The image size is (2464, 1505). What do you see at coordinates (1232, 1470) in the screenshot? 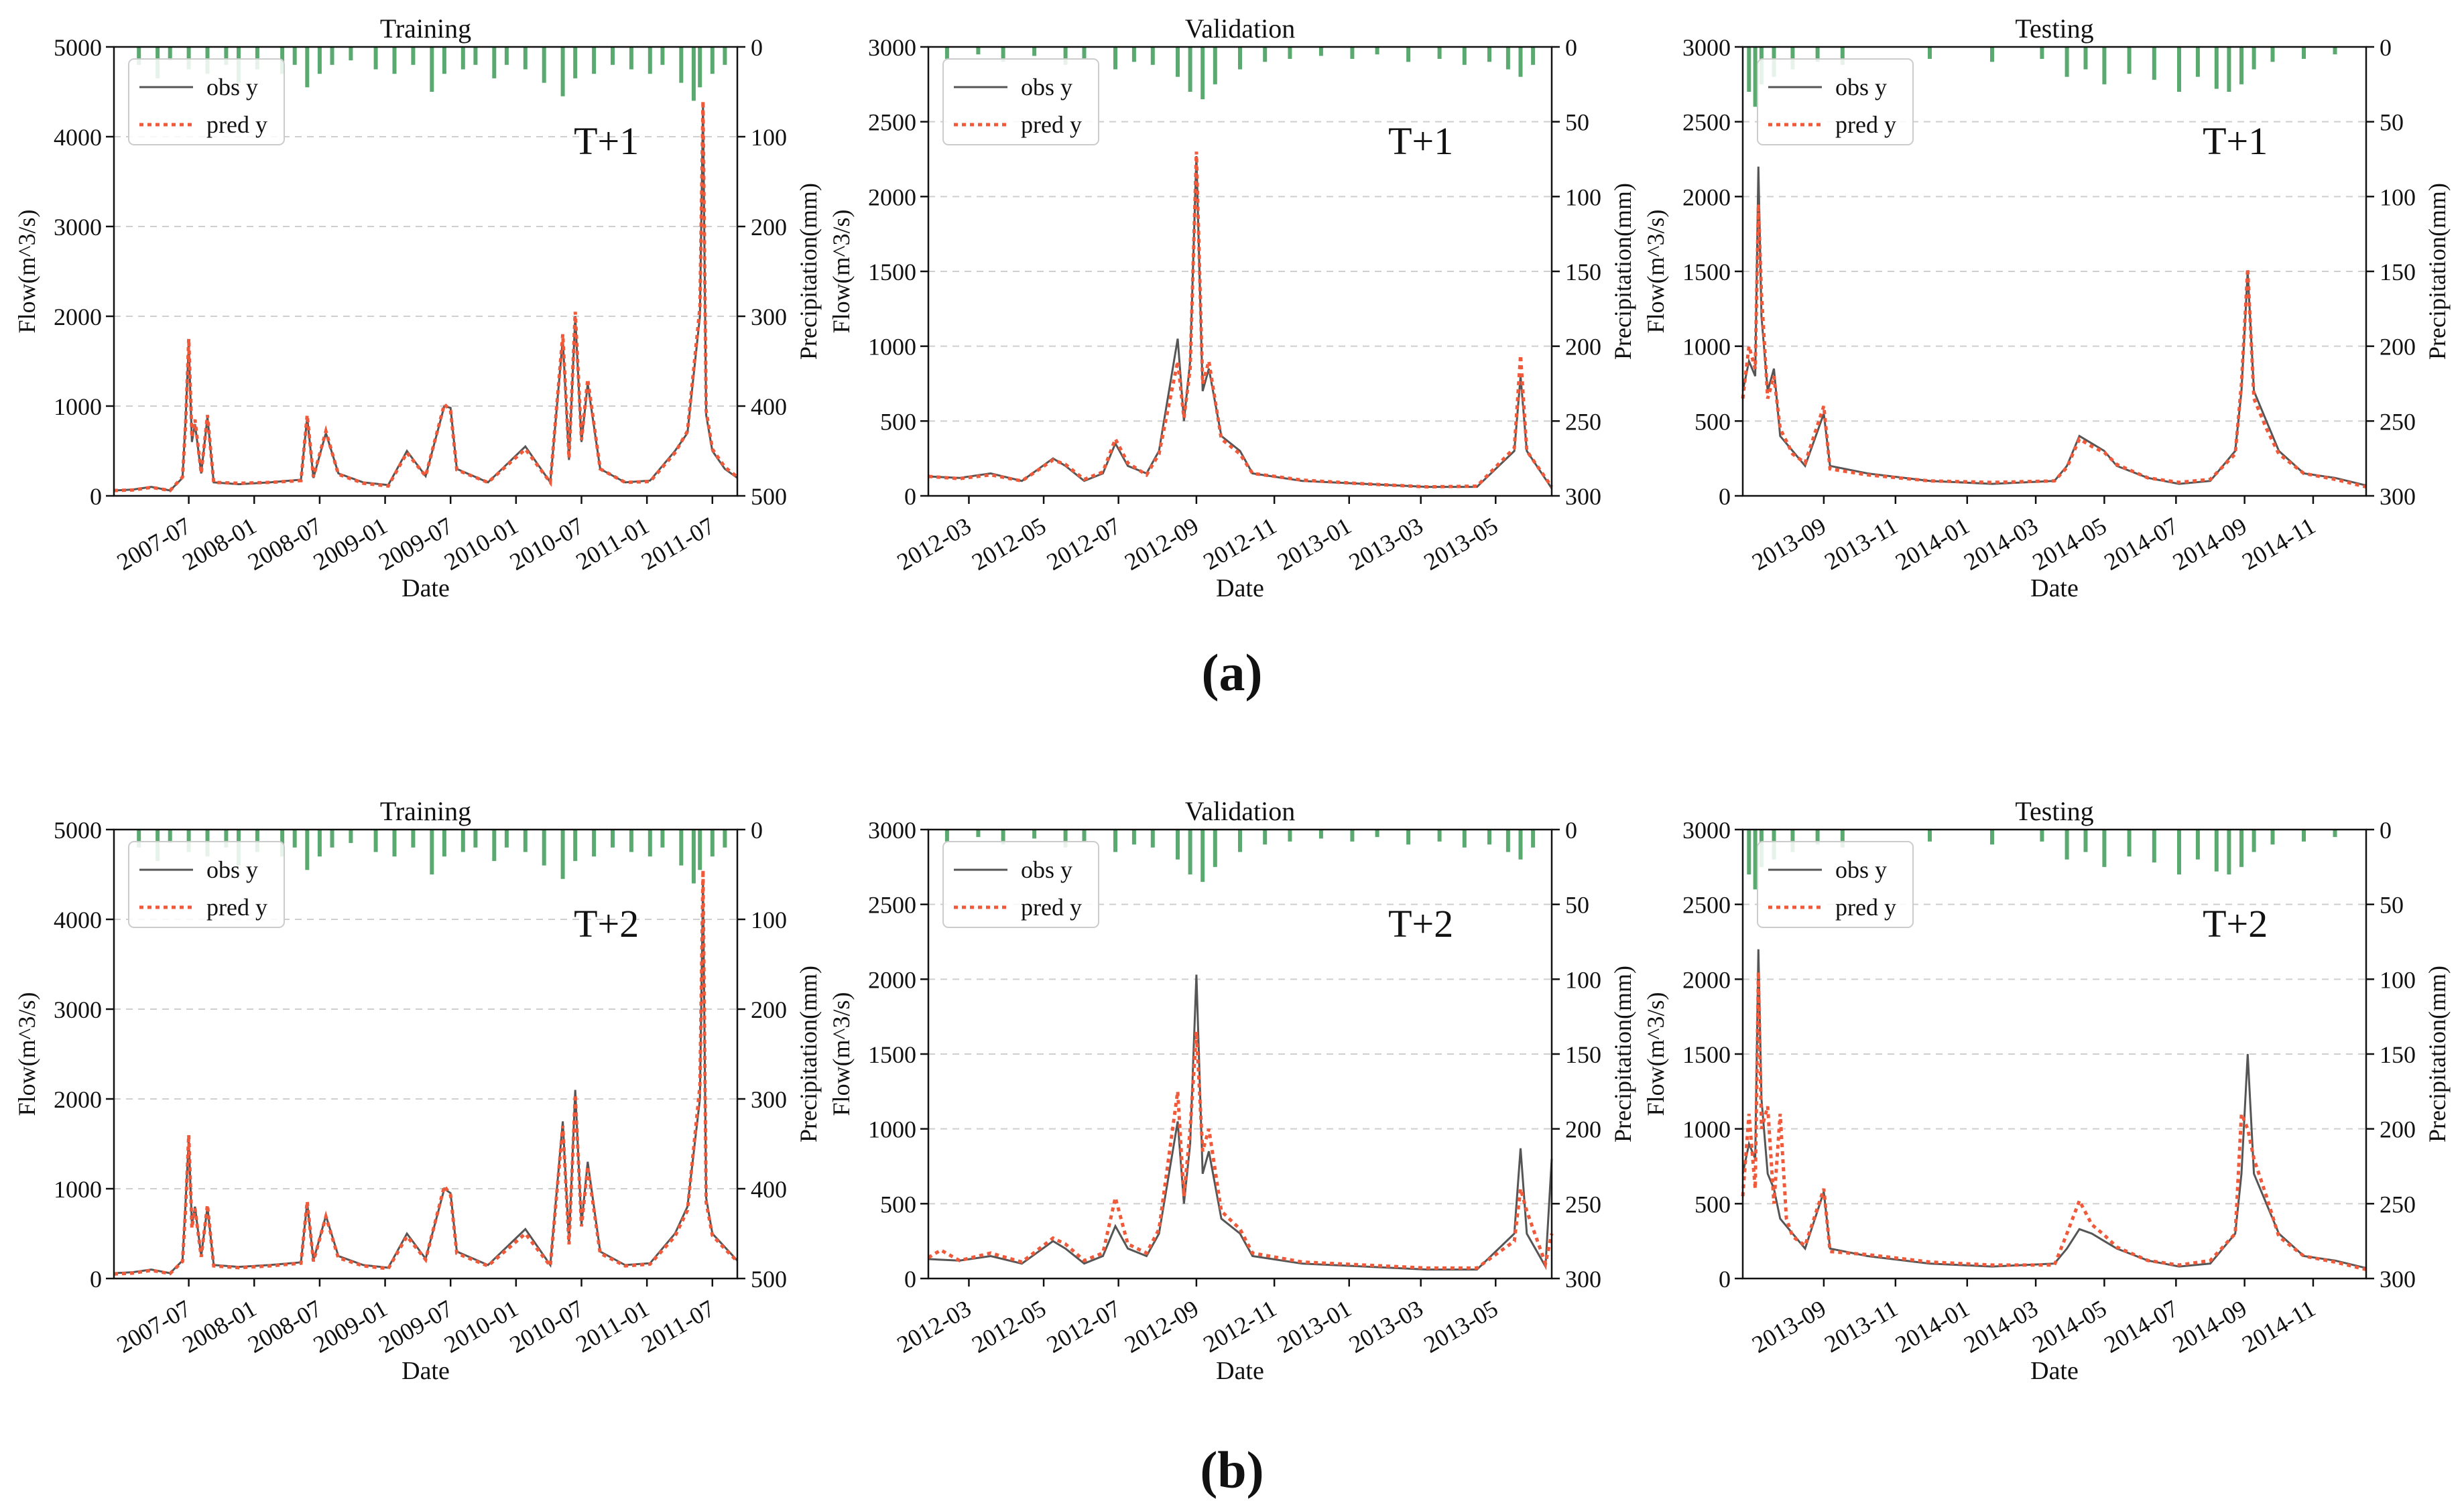
I see `row-label-b: (b)` at bounding box center [1232, 1470].